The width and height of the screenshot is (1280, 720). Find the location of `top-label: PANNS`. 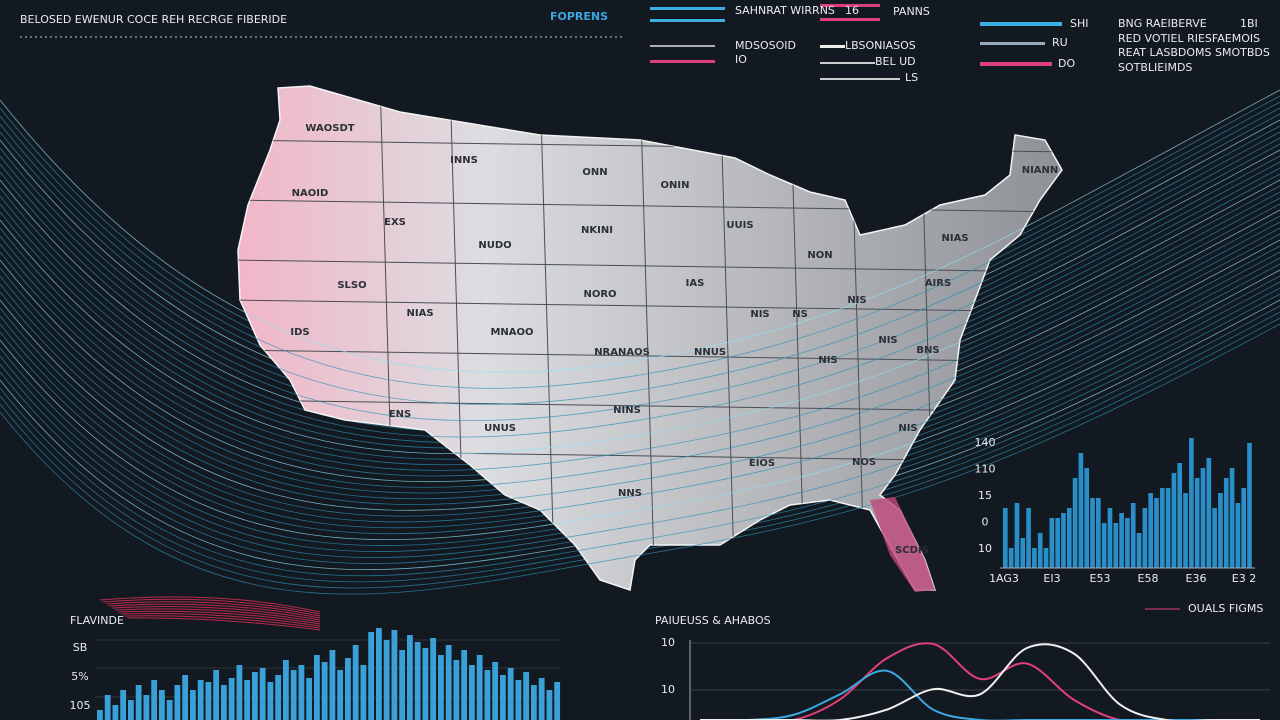

top-label: PANNS is located at coordinates (911, 11).